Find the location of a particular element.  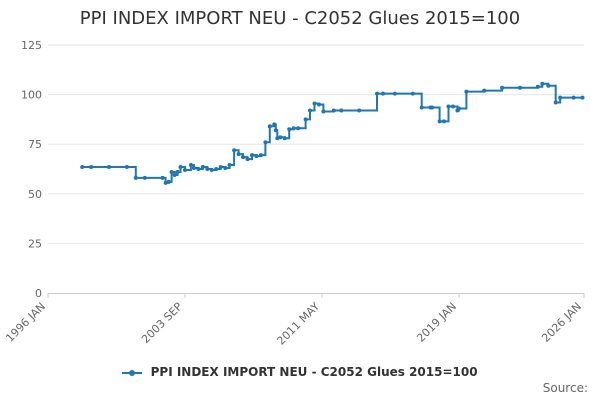

legend-dot-swatch is located at coordinates (132, 372).